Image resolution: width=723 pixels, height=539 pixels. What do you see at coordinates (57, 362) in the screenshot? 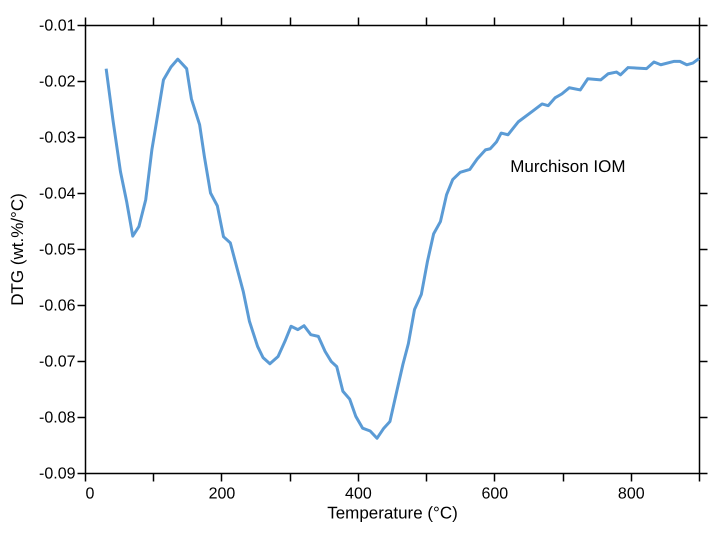
I see `y-tick-label: -0.07` at bounding box center [57, 362].